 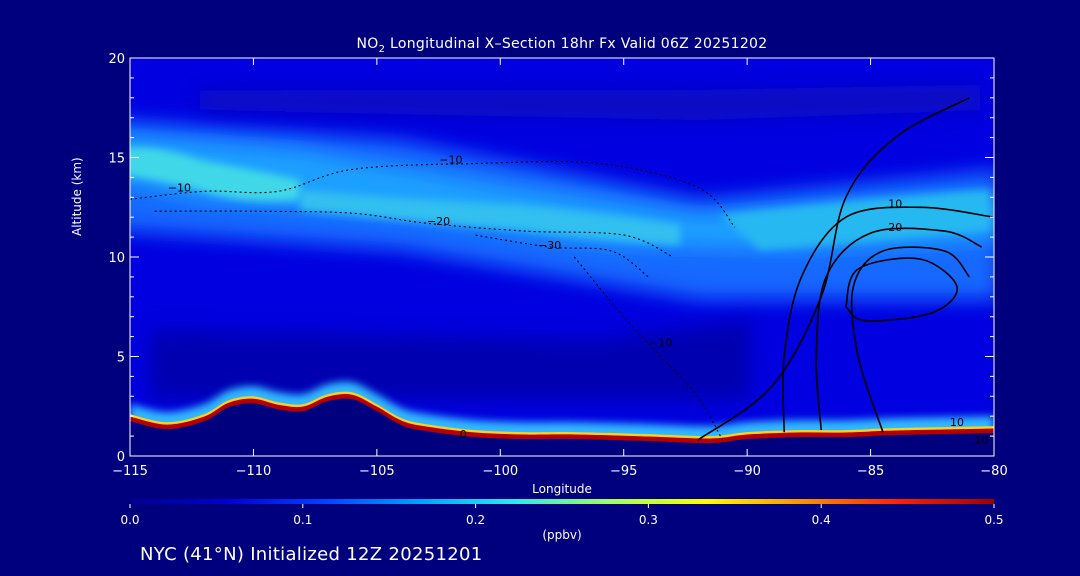 I want to click on lower-dark, so click(x=450, y=360).